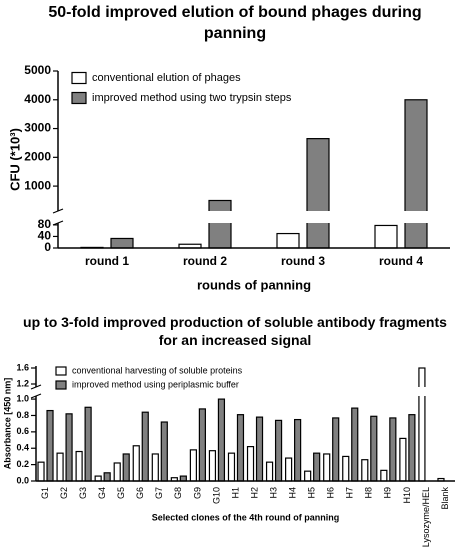  Describe the element at coordinates (22, 367) in the screenshot. I see `y-tick-label: 1.6` at that location.